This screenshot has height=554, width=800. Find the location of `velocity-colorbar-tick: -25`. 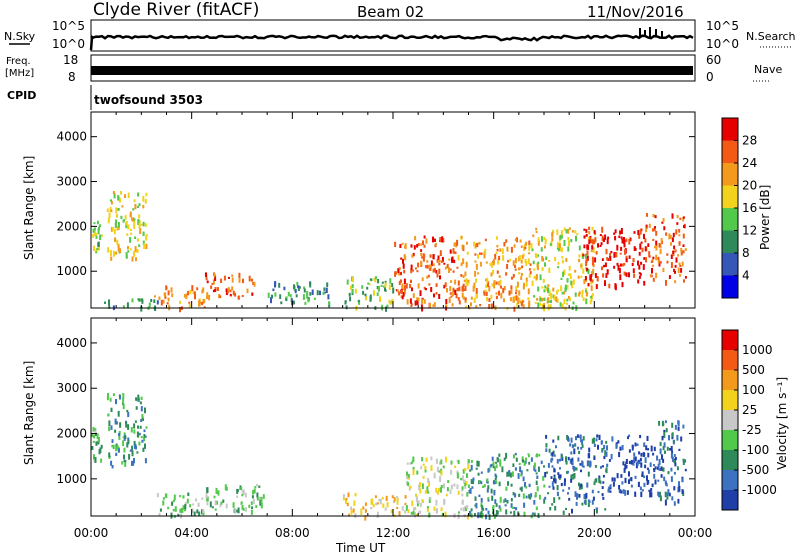

velocity-colorbar-tick: -25 is located at coordinates (752, 430).